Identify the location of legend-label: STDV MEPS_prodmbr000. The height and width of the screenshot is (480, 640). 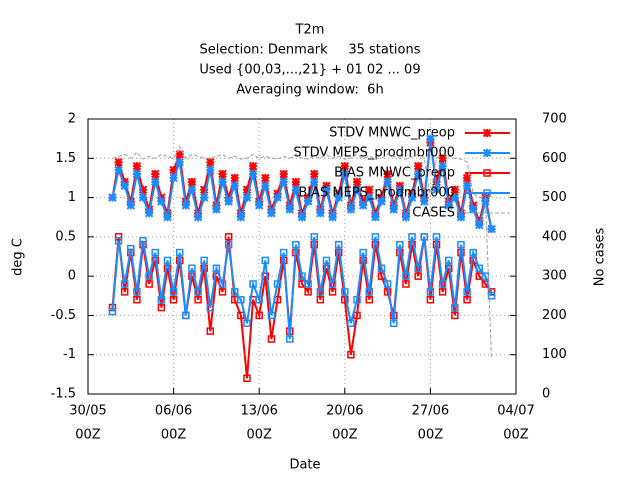
(374, 153).